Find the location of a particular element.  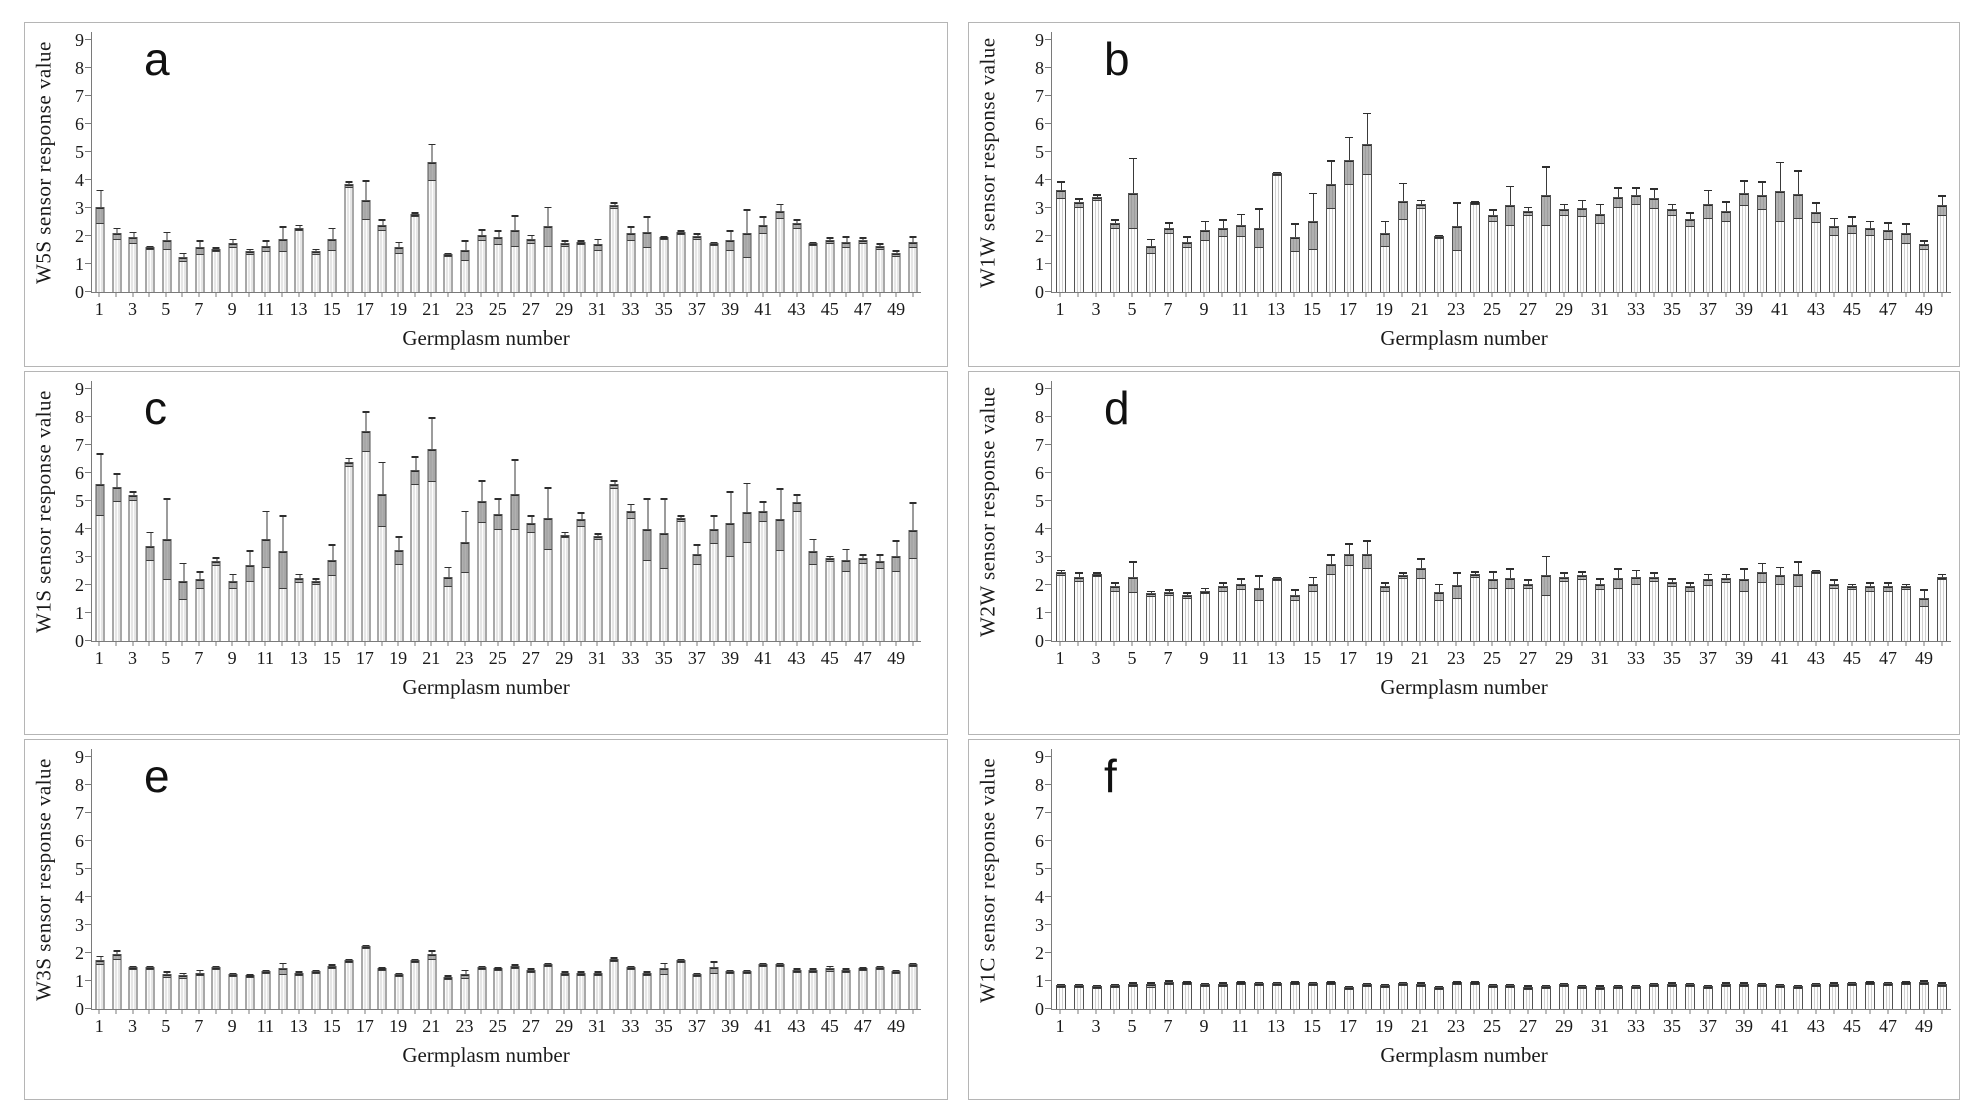

x-tick-label: 9 is located at coordinates (1204, 309).